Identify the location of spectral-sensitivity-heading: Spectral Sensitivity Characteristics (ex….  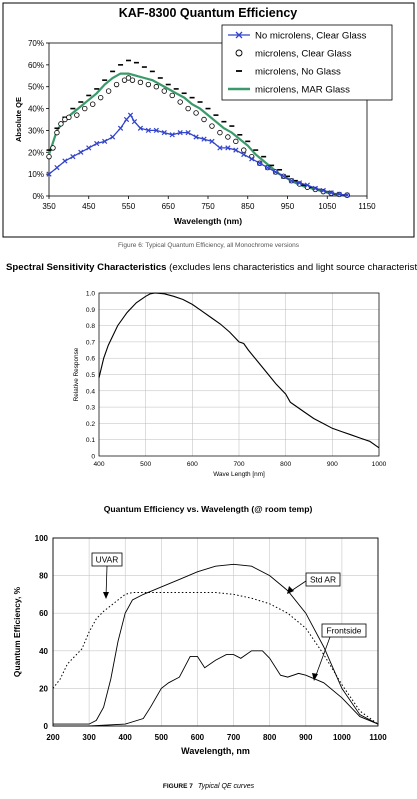
(211, 267).